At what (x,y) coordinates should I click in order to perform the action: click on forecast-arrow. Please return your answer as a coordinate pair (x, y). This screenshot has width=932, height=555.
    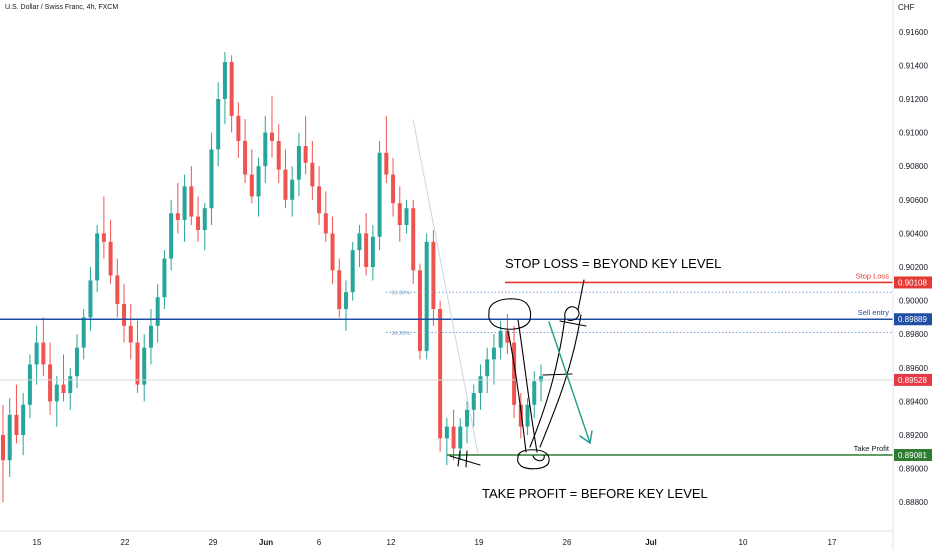
    Looking at the image, I should click on (569, 382).